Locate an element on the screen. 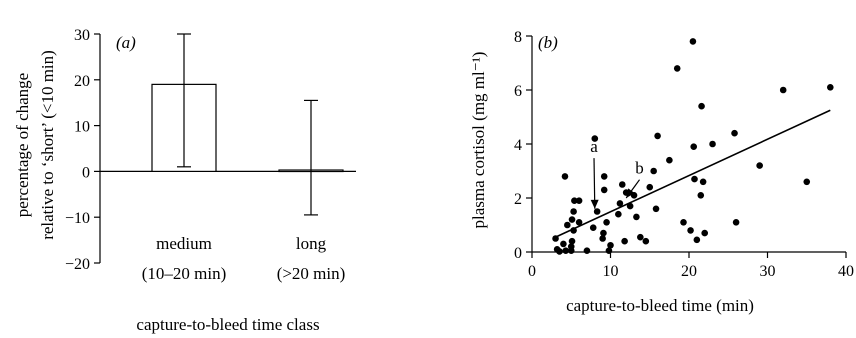 This screenshot has width=856, height=338. panel-b-annotation-label: b is located at coordinates (639, 168).